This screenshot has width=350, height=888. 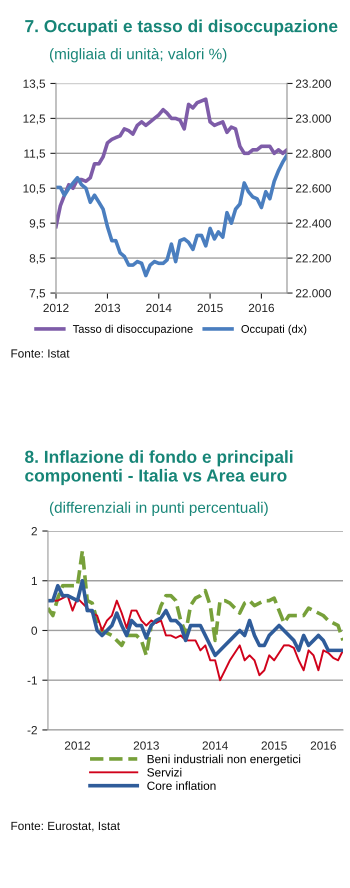 What do you see at coordinates (35, 85) in the screenshot?
I see `y-tick-label: 13,5` at bounding box center [35, 85].